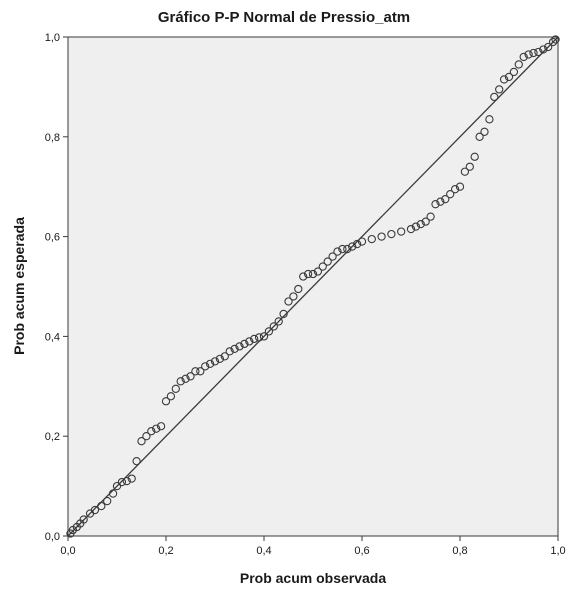  What do you see at coordinates (19, 286) in the screenshot?
I see `y-axis-label: Prob acum esperada` at bounding box center [19, 286].